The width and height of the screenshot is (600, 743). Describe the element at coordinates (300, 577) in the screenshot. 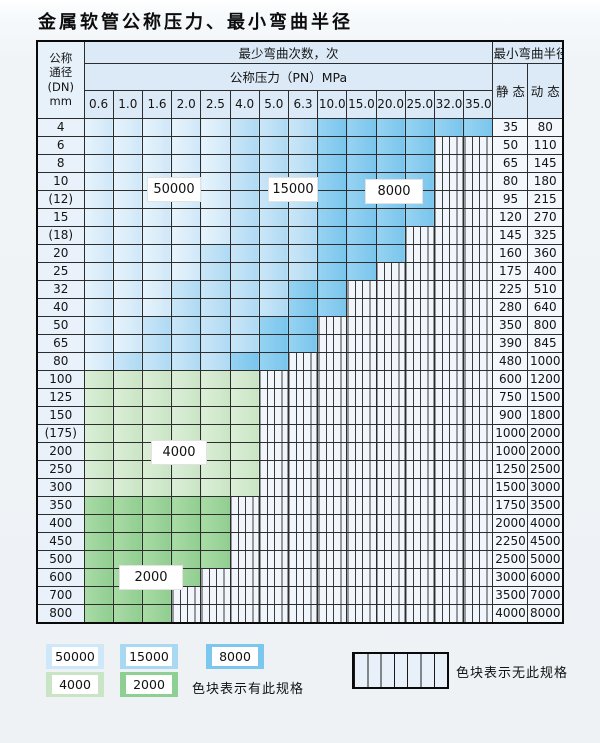

I see `table-row: 600 3000 6000` at that location.